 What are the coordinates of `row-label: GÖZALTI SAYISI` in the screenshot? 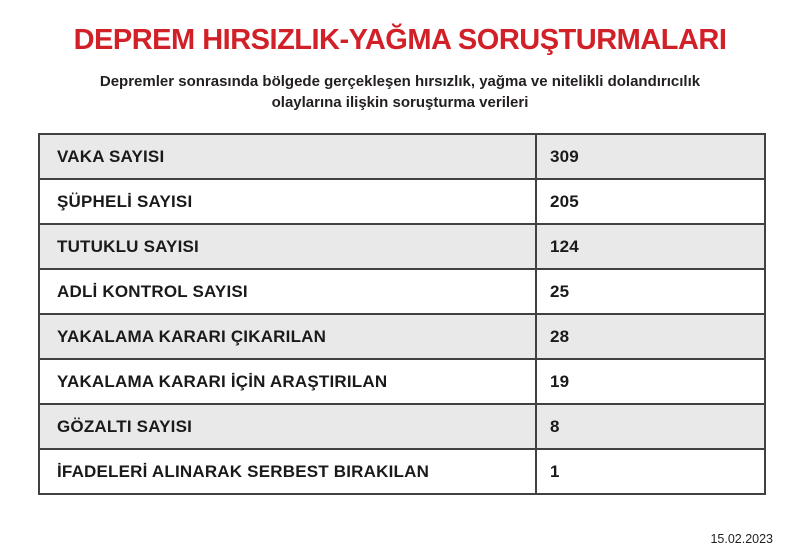 It's located at (287, 426).